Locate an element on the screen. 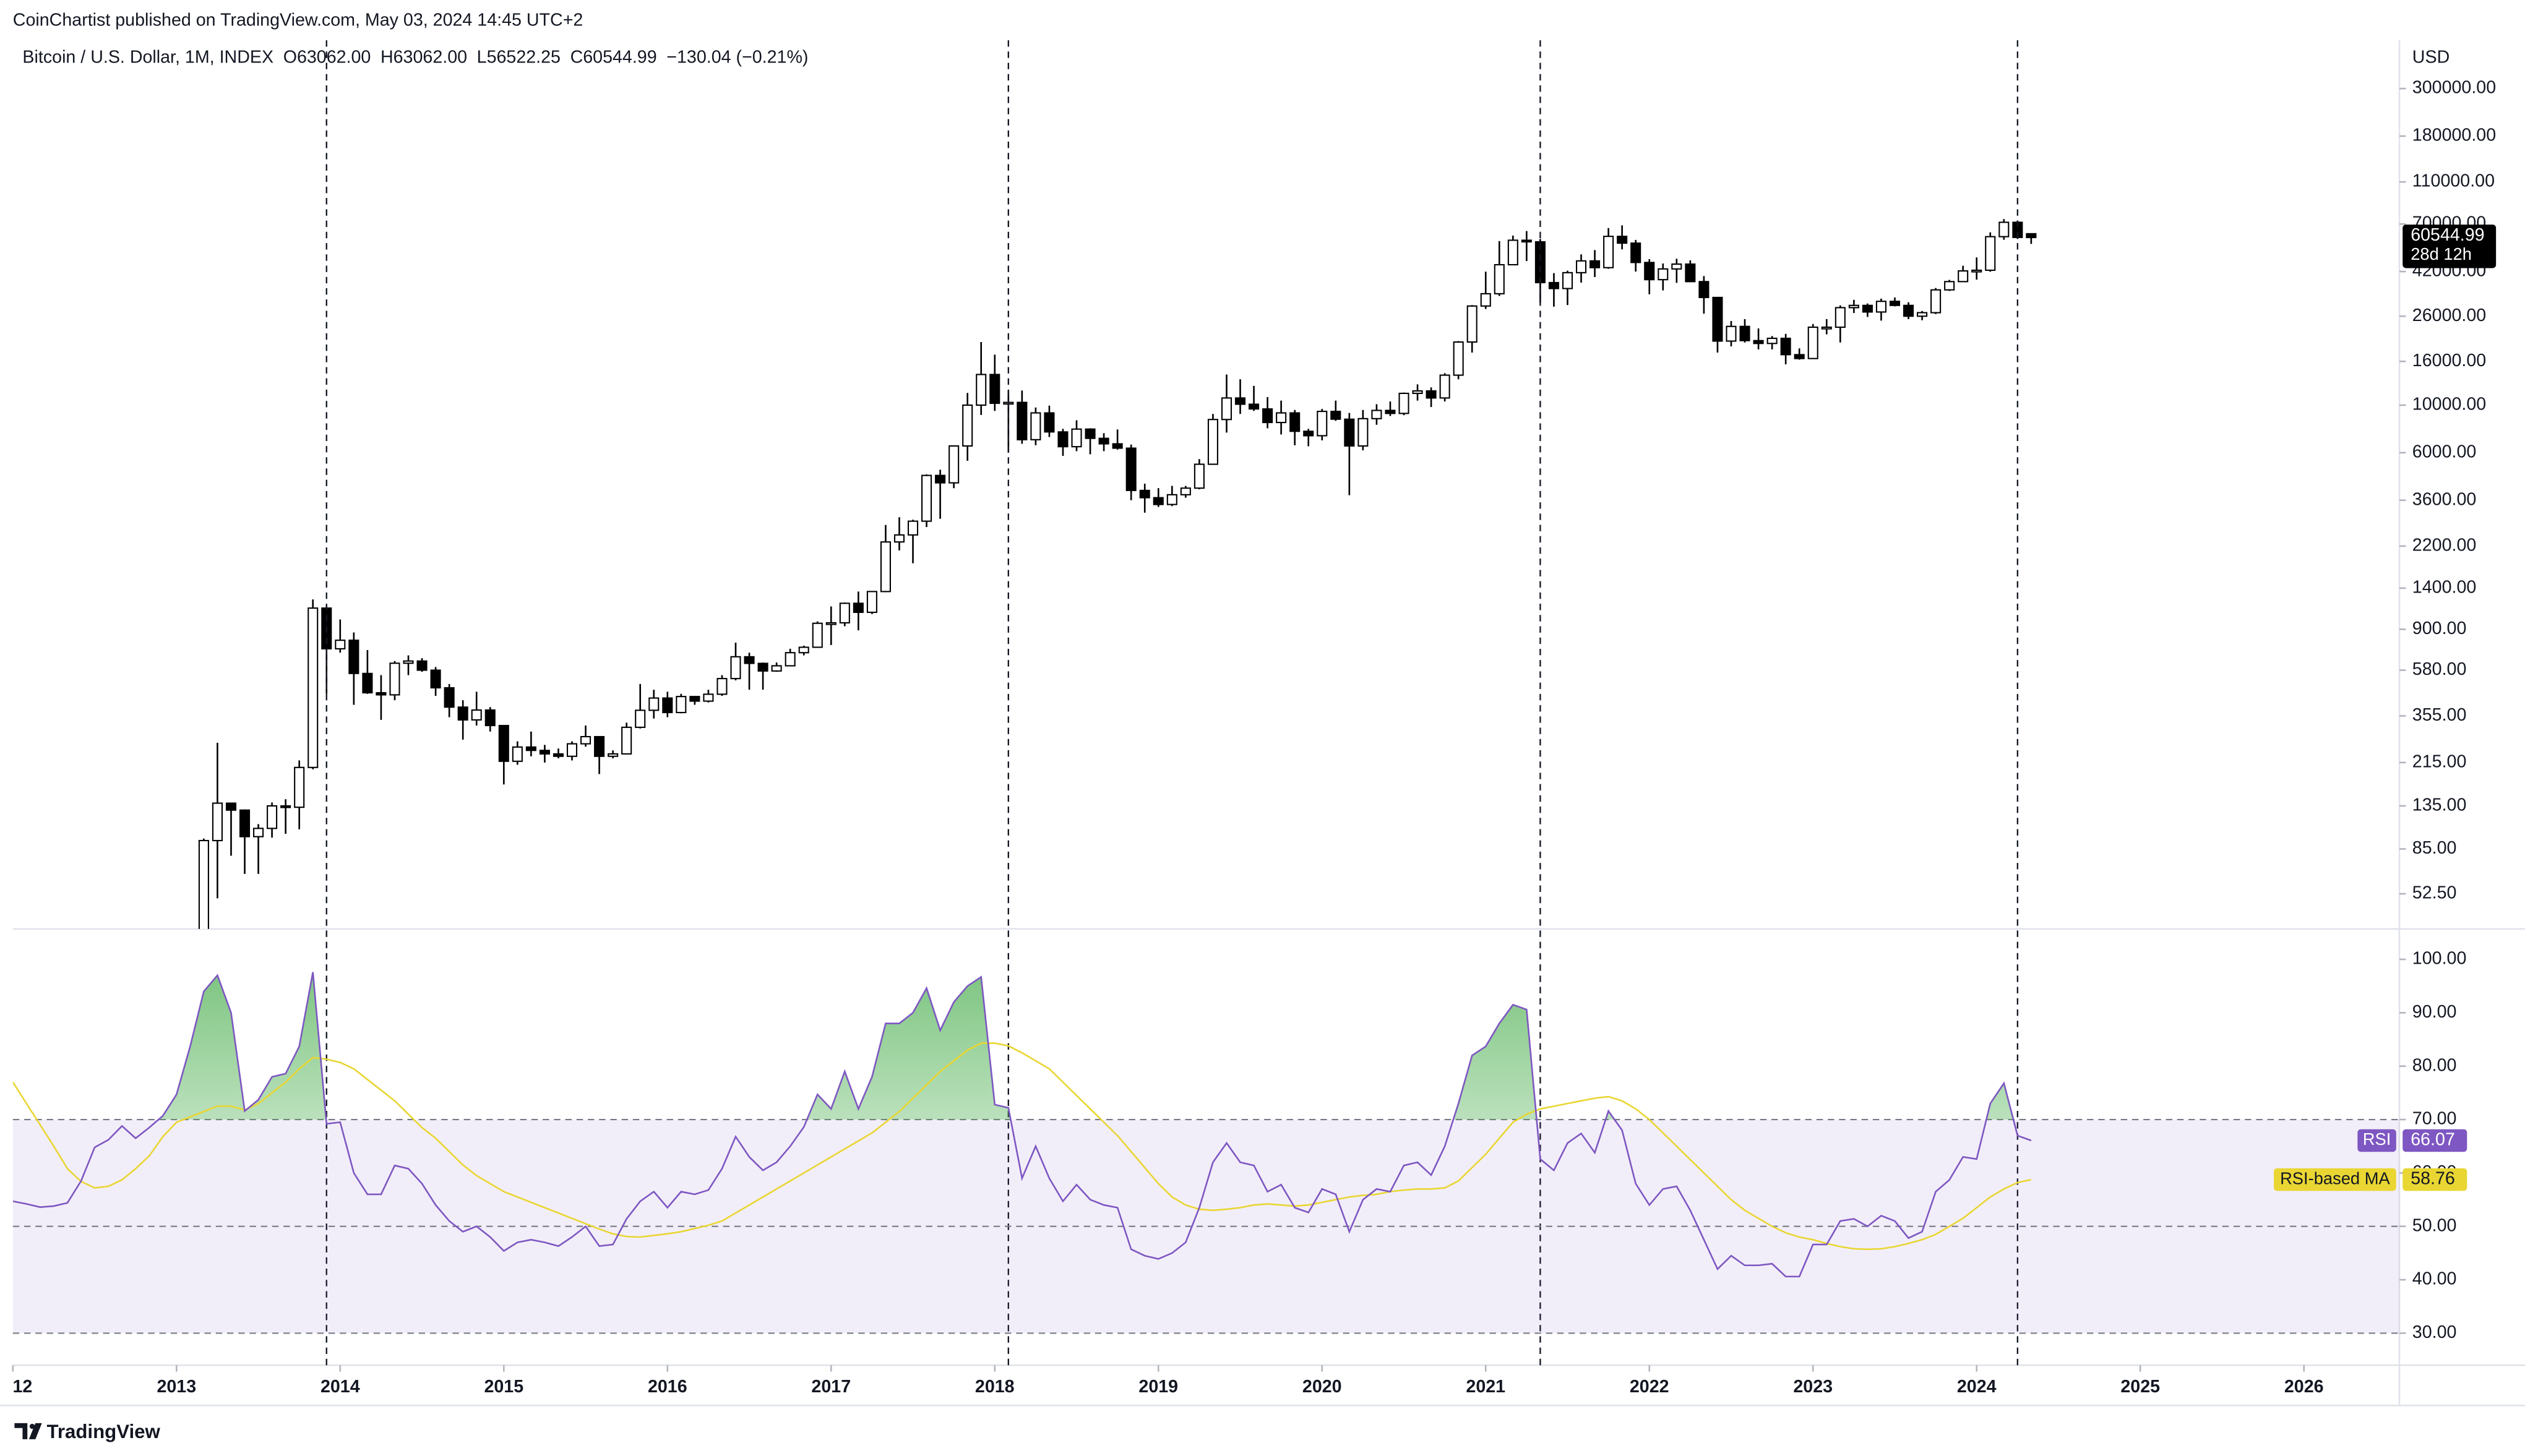  y-tick-label: 80.00 is located at coordinates (2435, 1065).